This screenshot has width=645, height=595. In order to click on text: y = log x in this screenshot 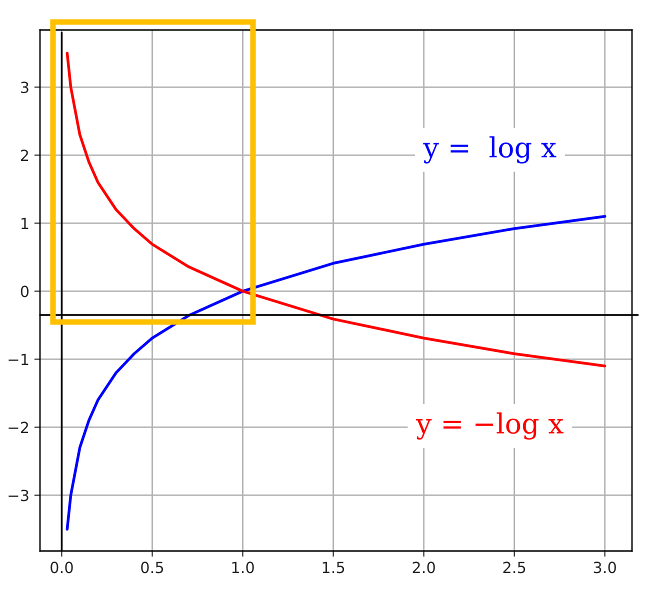, I will do `click(489, 150)`.